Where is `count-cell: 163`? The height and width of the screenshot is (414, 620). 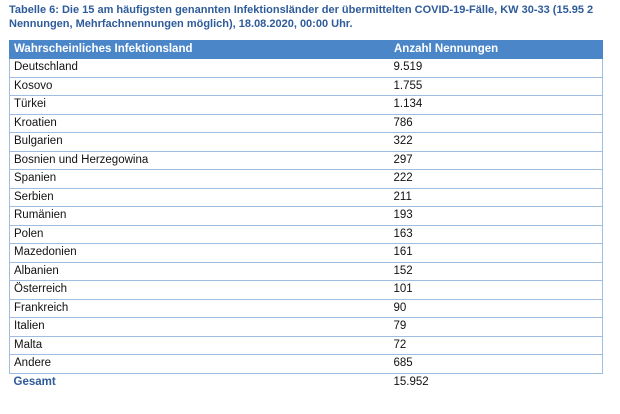 count-cell: 163 is located at coordinates (496, 234).